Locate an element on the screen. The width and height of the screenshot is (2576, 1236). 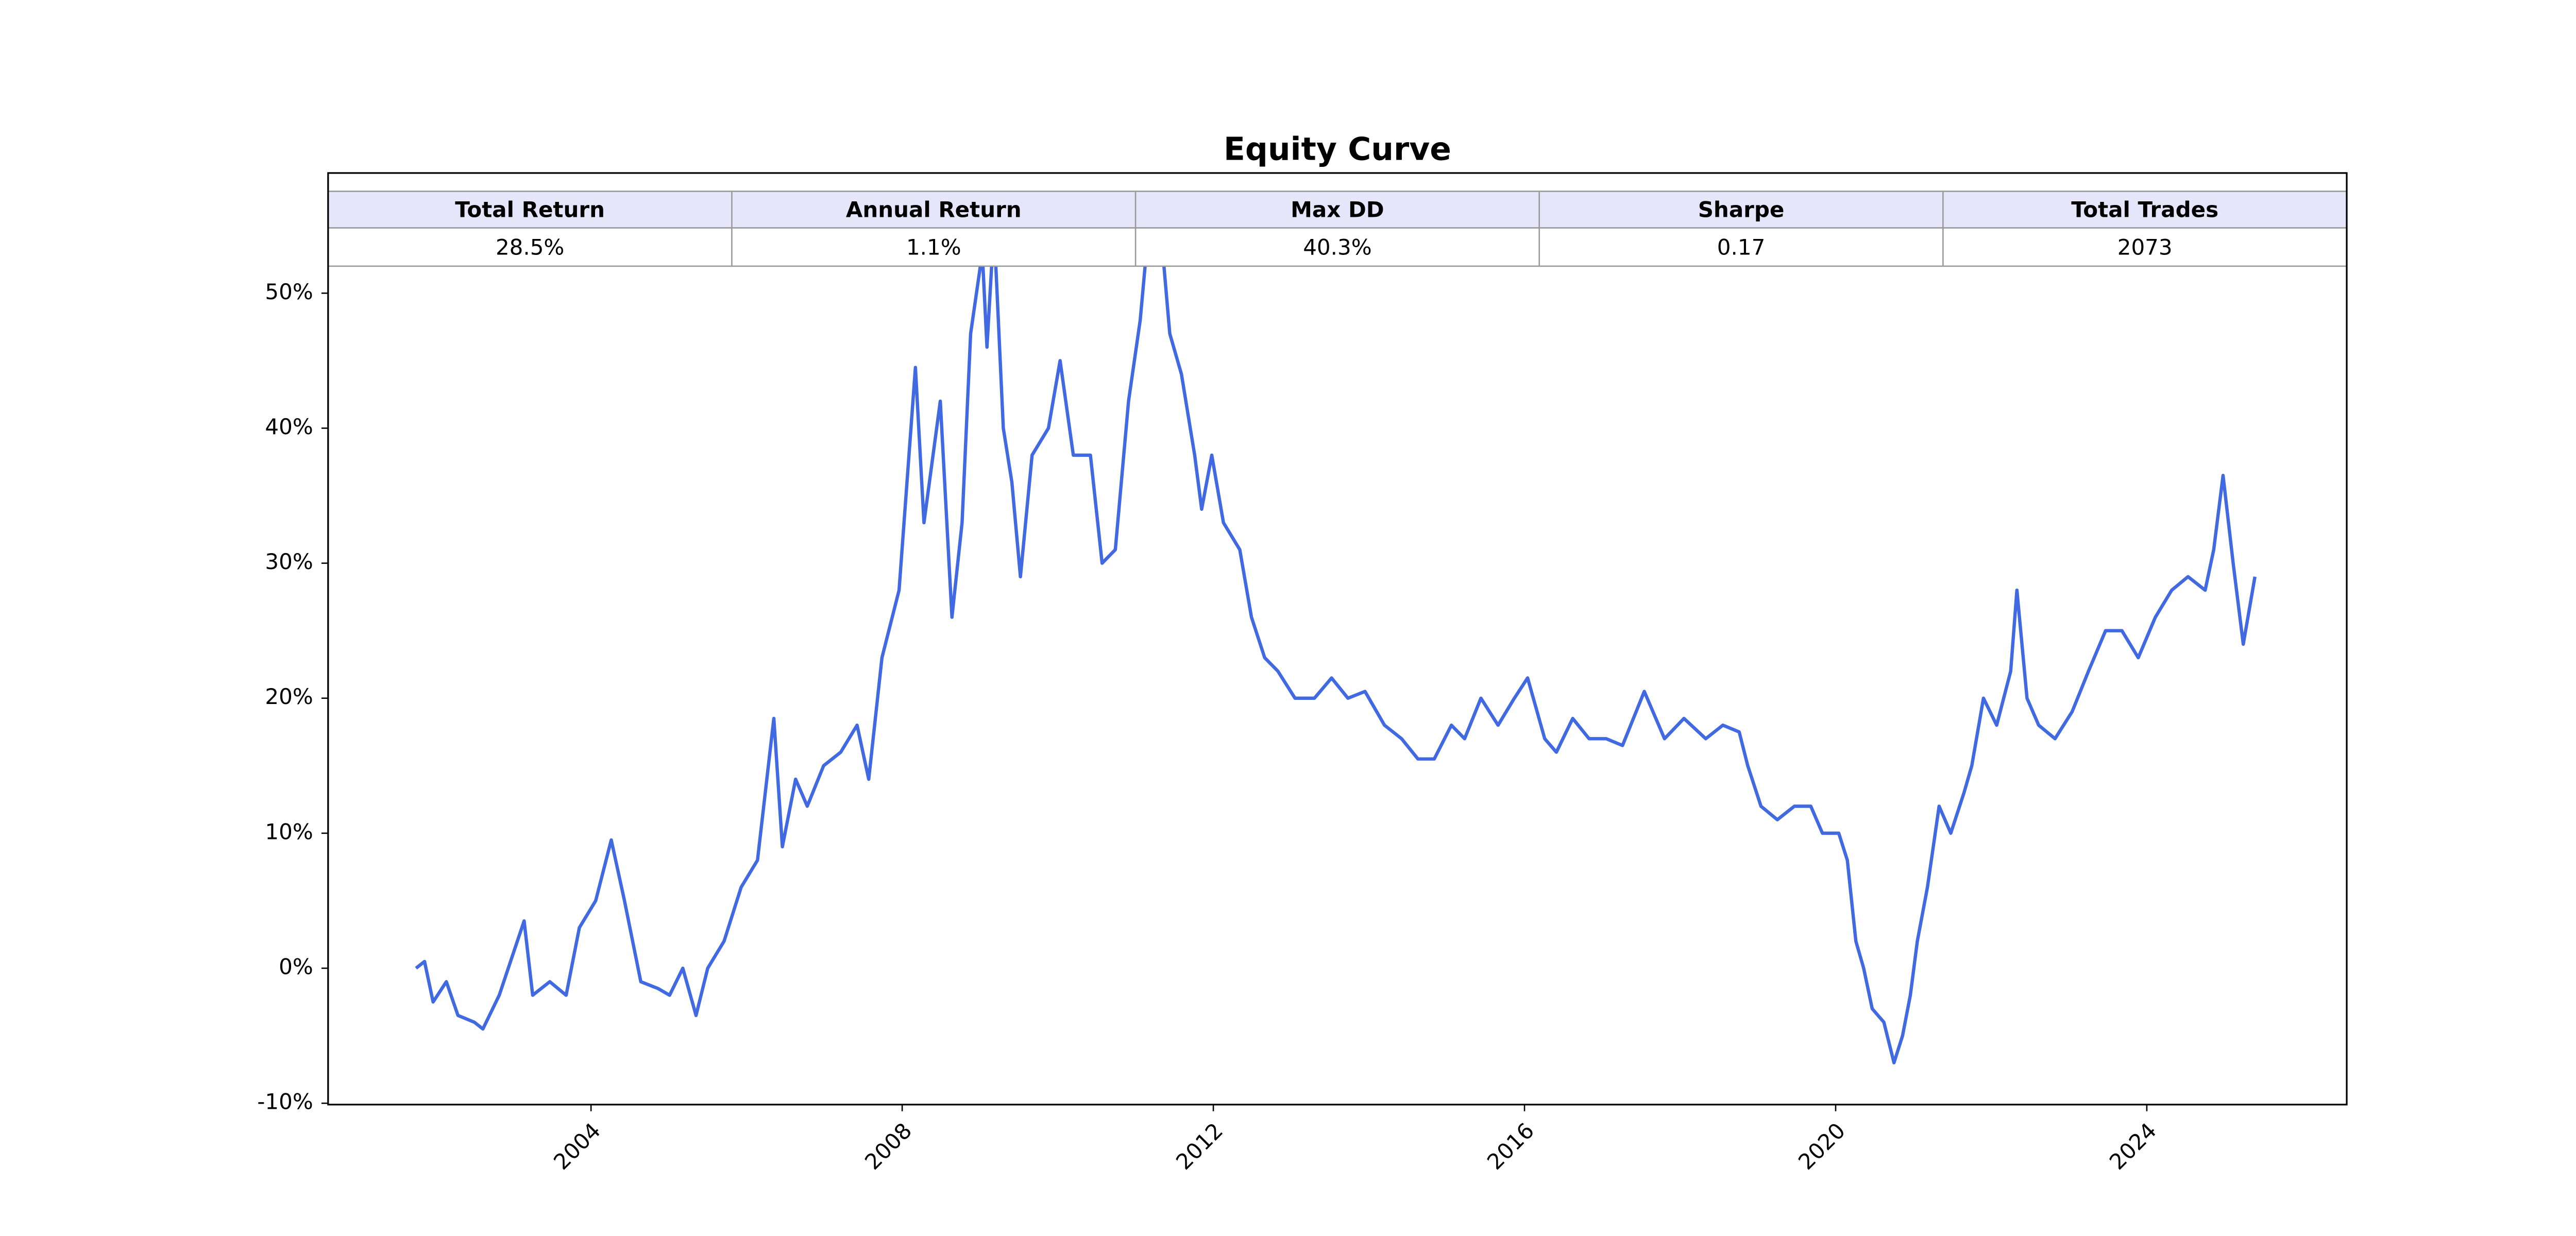
table-header: Sharpe is located at coordinates (1741, 209).